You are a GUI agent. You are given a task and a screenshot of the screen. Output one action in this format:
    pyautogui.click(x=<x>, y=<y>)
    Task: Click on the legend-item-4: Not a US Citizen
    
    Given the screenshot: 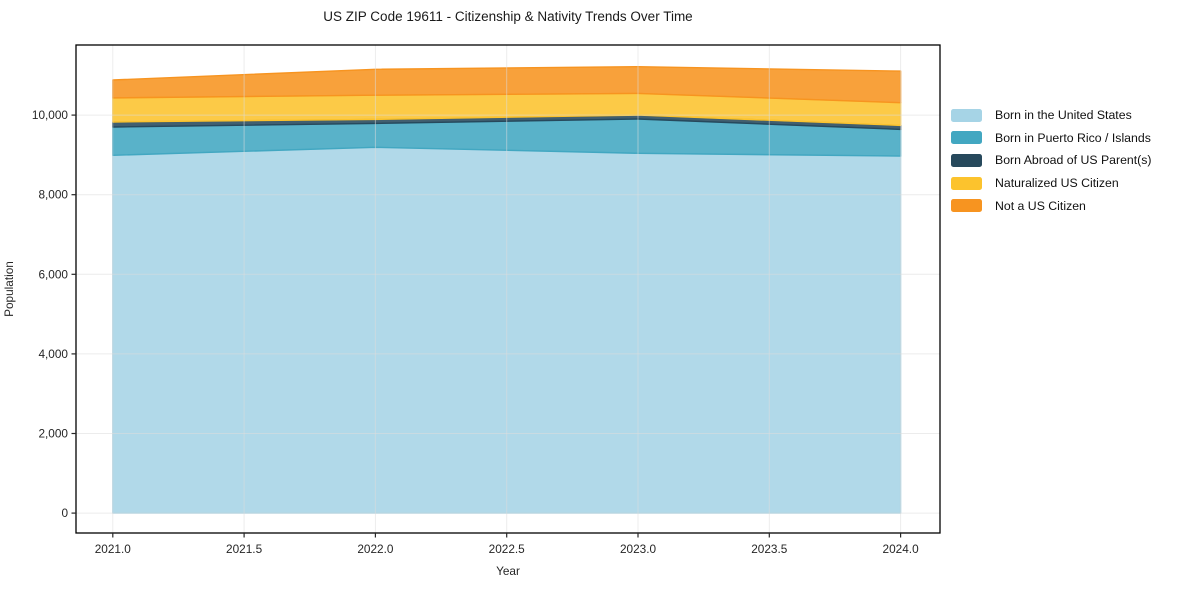 What is the action you would take?
    pyautogui.click(x=1051, y=205)
    